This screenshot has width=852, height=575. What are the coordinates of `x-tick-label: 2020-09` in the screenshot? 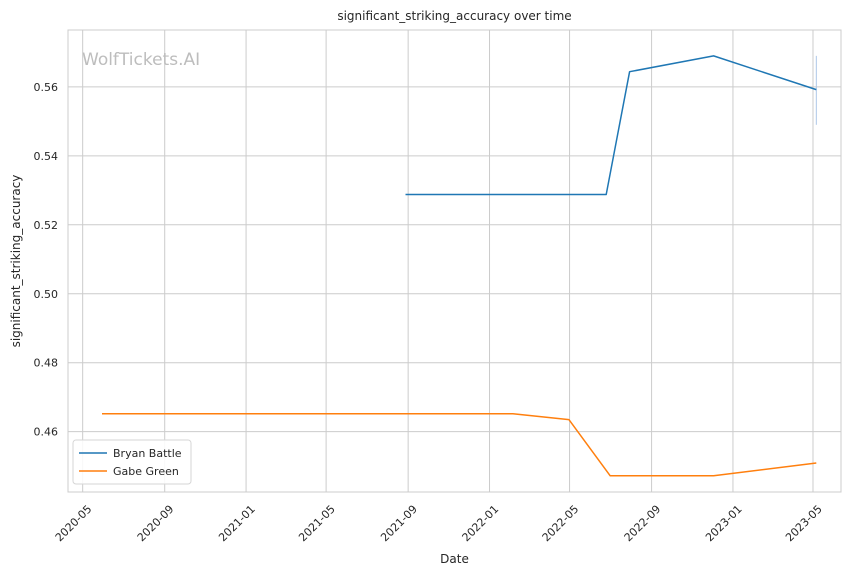 It's located at (156, 524).